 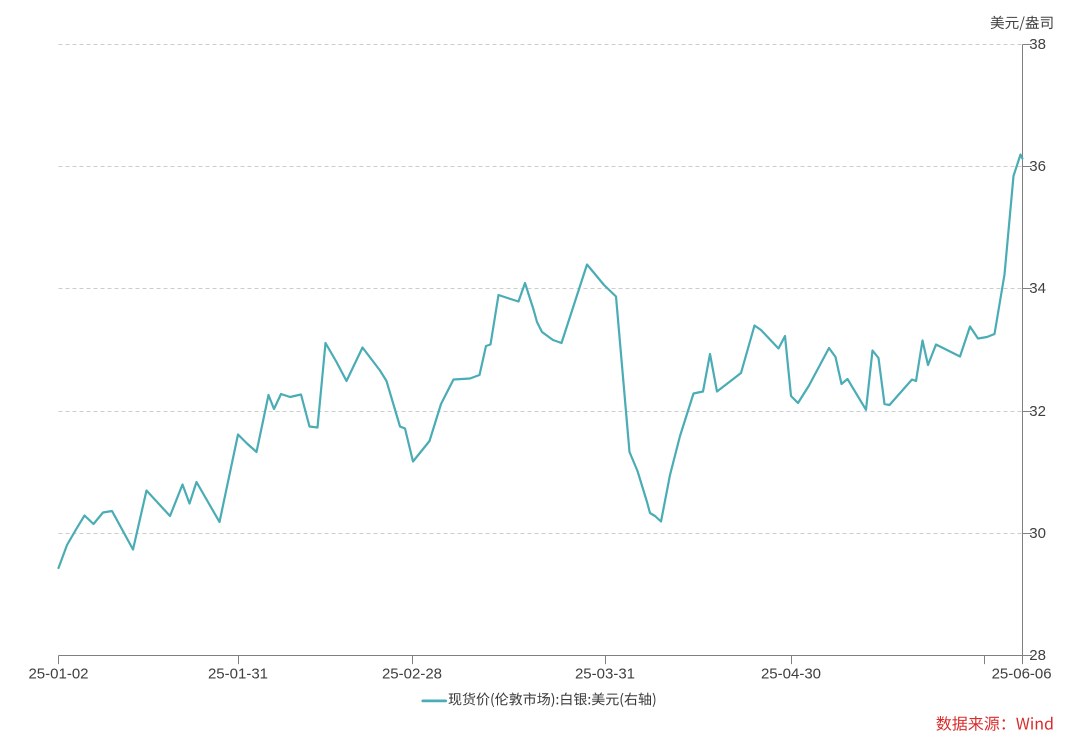 What do you see at coordinates (58, 674) in the screenshot?
I see `svg-text: 25-01-02` at bounding box center [58, 674].